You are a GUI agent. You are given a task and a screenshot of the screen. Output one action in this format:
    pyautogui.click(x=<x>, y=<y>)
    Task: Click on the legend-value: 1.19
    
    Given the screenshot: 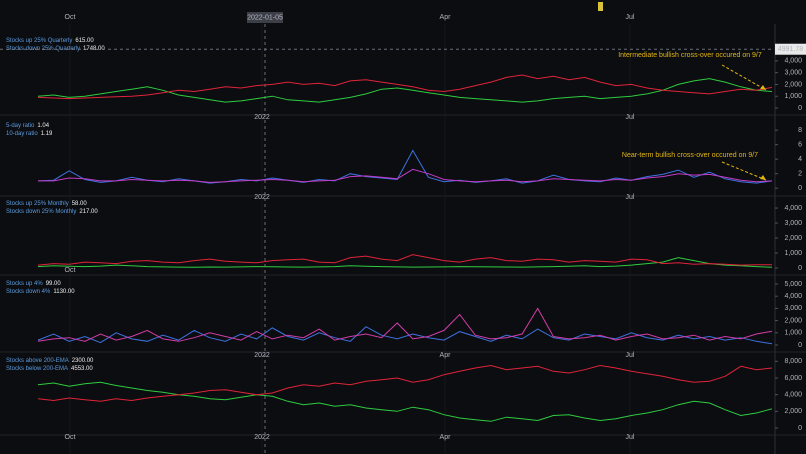 What is the action you would take?
    pyautogui.click(x=47, y=134)
    